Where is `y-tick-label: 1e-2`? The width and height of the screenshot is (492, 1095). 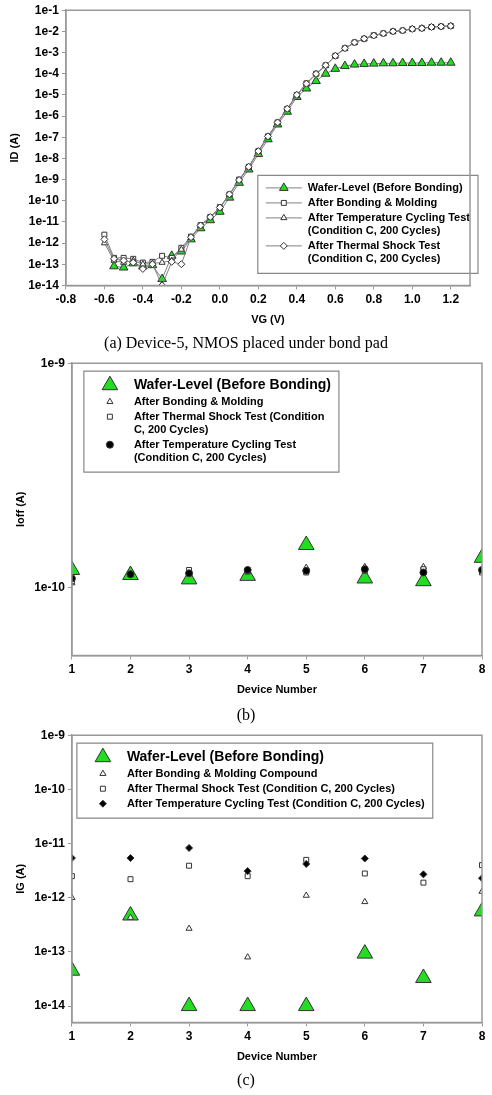 y-tick-label: 1e-2 is located at coordinates (47, 30).